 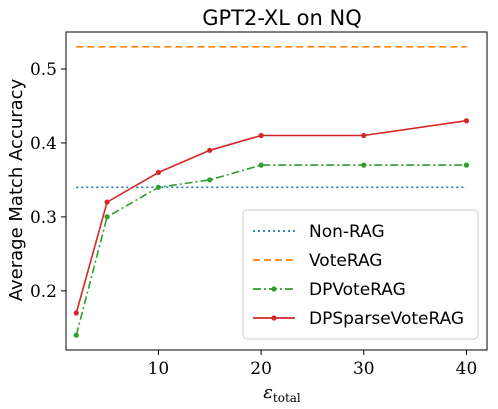 I want to click on x-axis-label-main: ε, so click(x=268, y=392).